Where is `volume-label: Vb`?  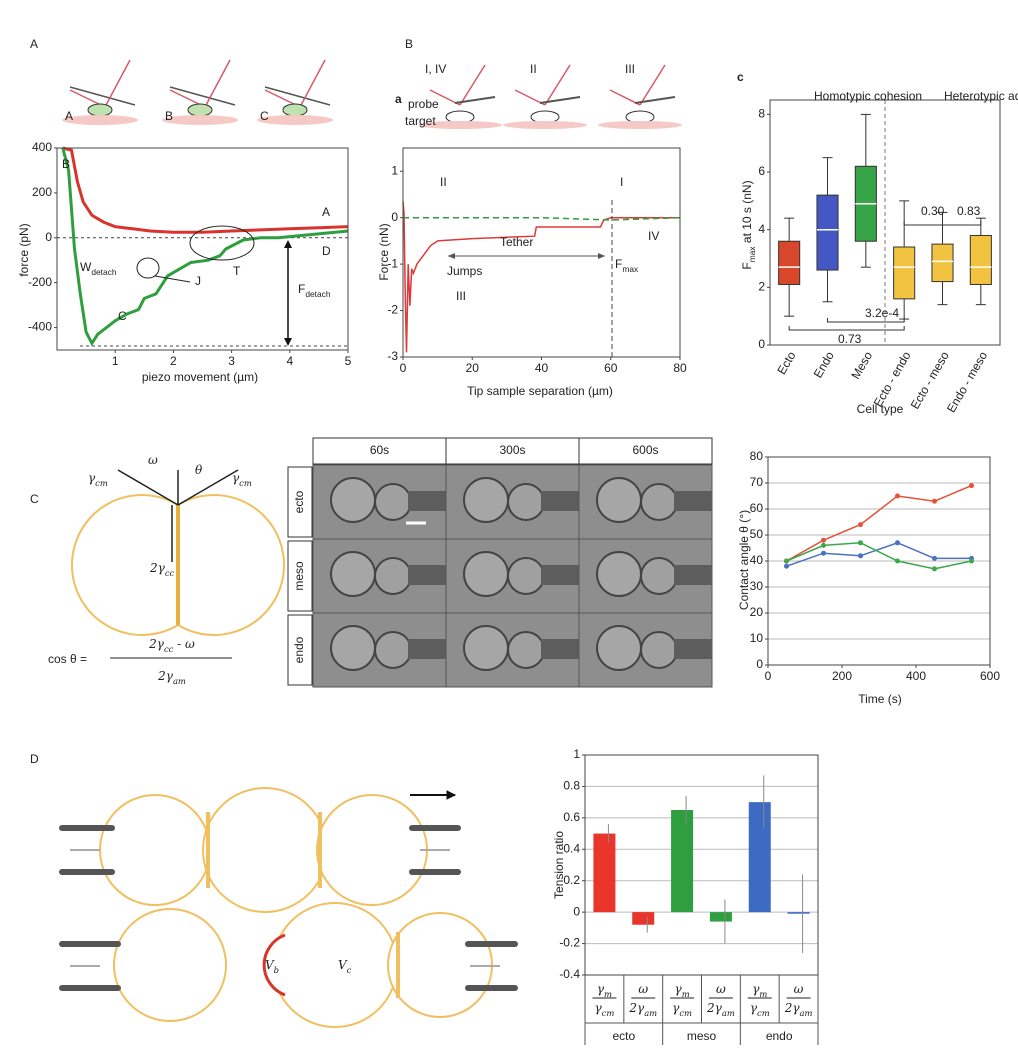 volume-label: Vb is located at coordinates (272, 966).